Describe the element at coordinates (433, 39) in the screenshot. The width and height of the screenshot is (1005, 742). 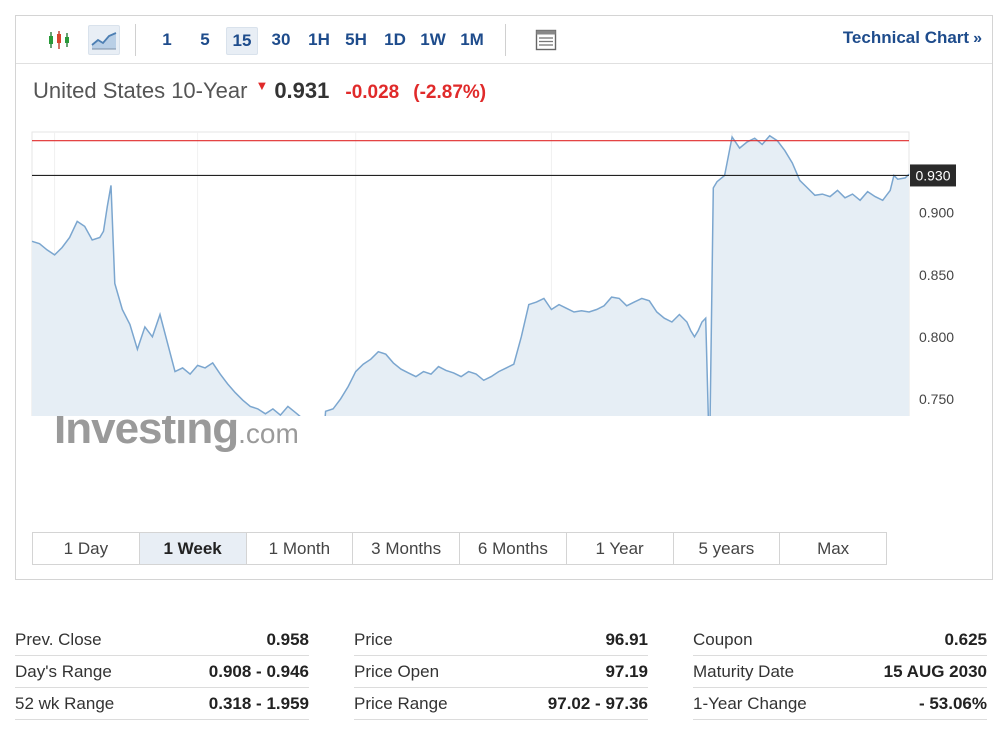
I see `interval-1w: 1W` at that location.